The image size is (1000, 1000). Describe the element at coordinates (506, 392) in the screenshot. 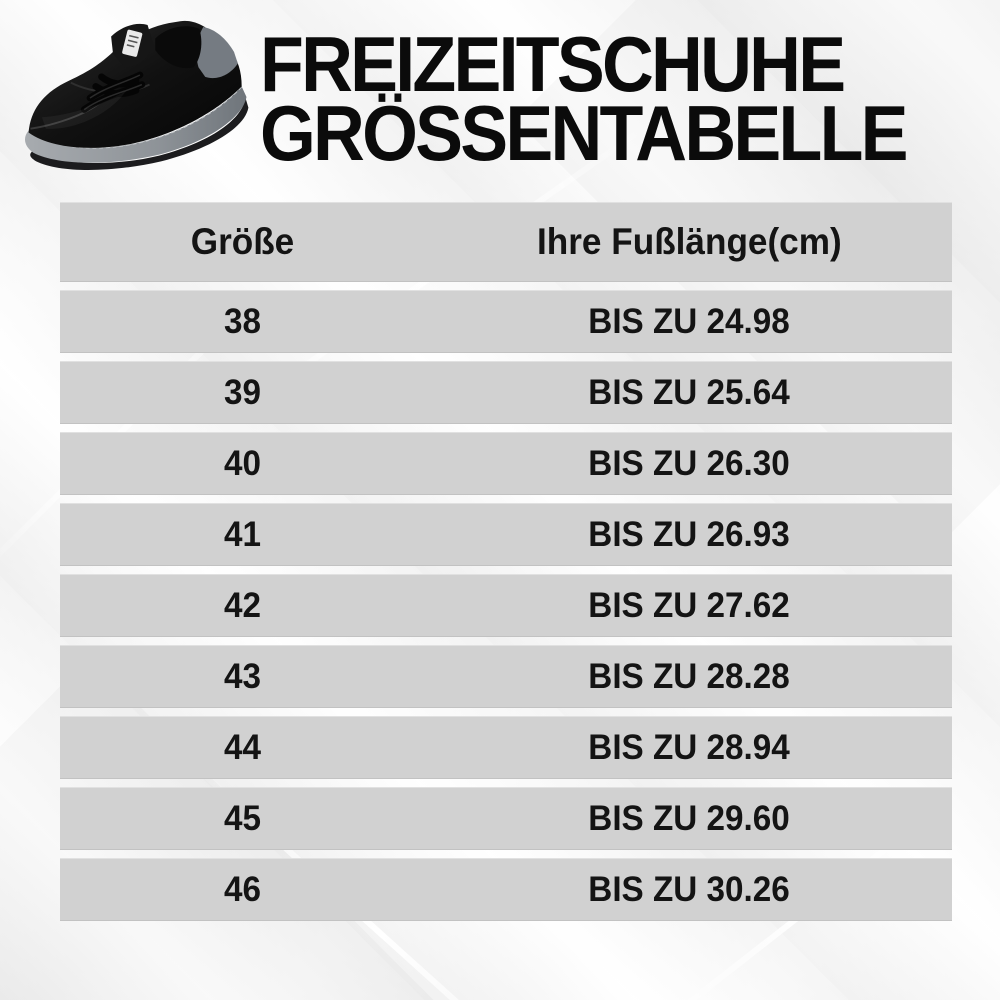

I see `table-row: 39 BIS ZU 25.64` at that location.